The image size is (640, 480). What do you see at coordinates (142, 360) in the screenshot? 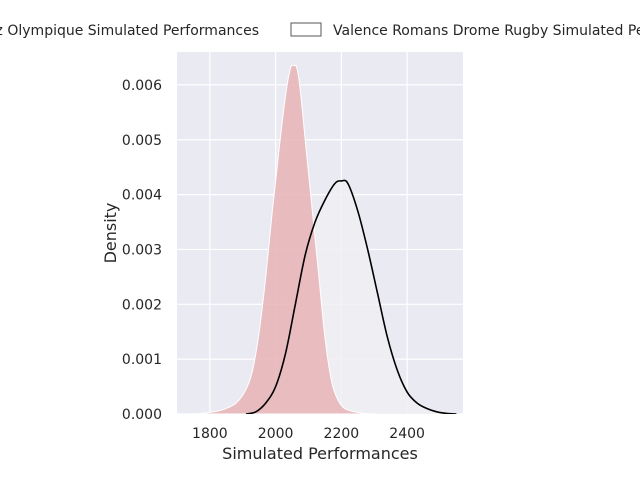
I see `y-tick-label: 0.001` at bounding box center [142, 360].